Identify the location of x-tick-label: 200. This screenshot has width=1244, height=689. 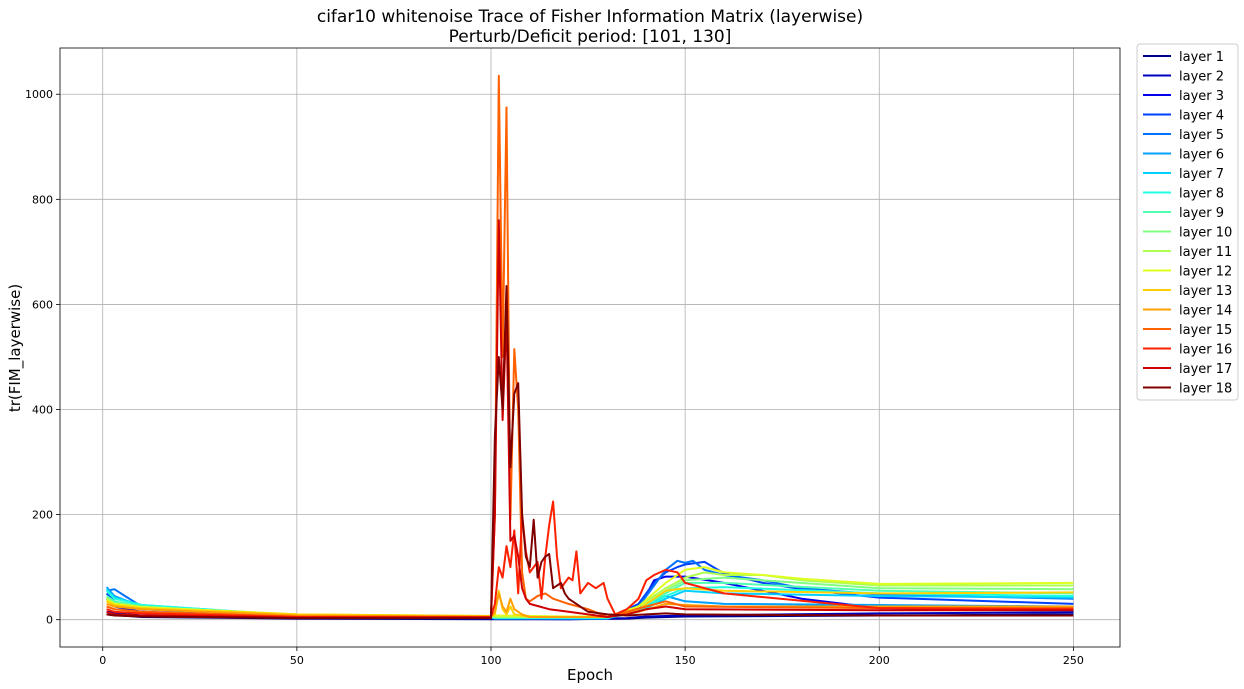
(879, 660).